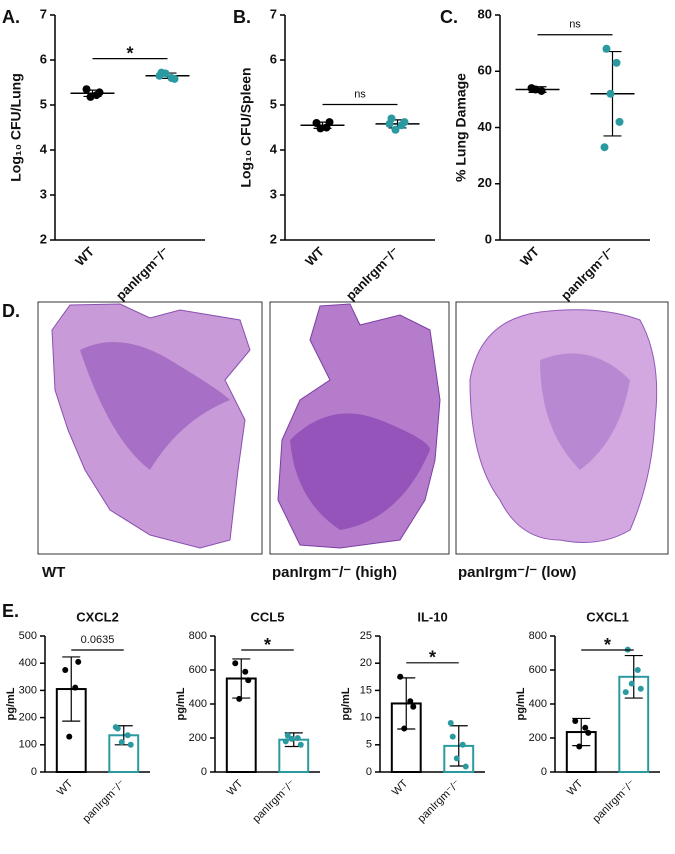 The height and width of the screenshot is (854, 675). What do you see at coordinates (28, 745) in the screenshot?
I see `y-tick-label: 100` at bounding box center [28, 745].